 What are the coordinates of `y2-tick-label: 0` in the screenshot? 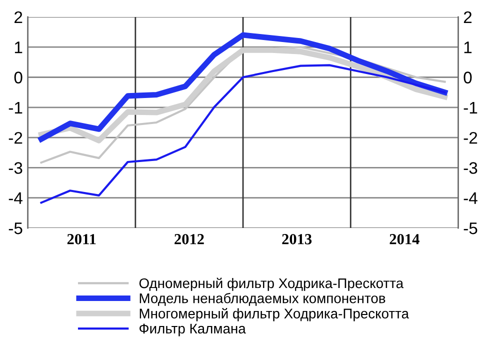 It's located at (468, 78).